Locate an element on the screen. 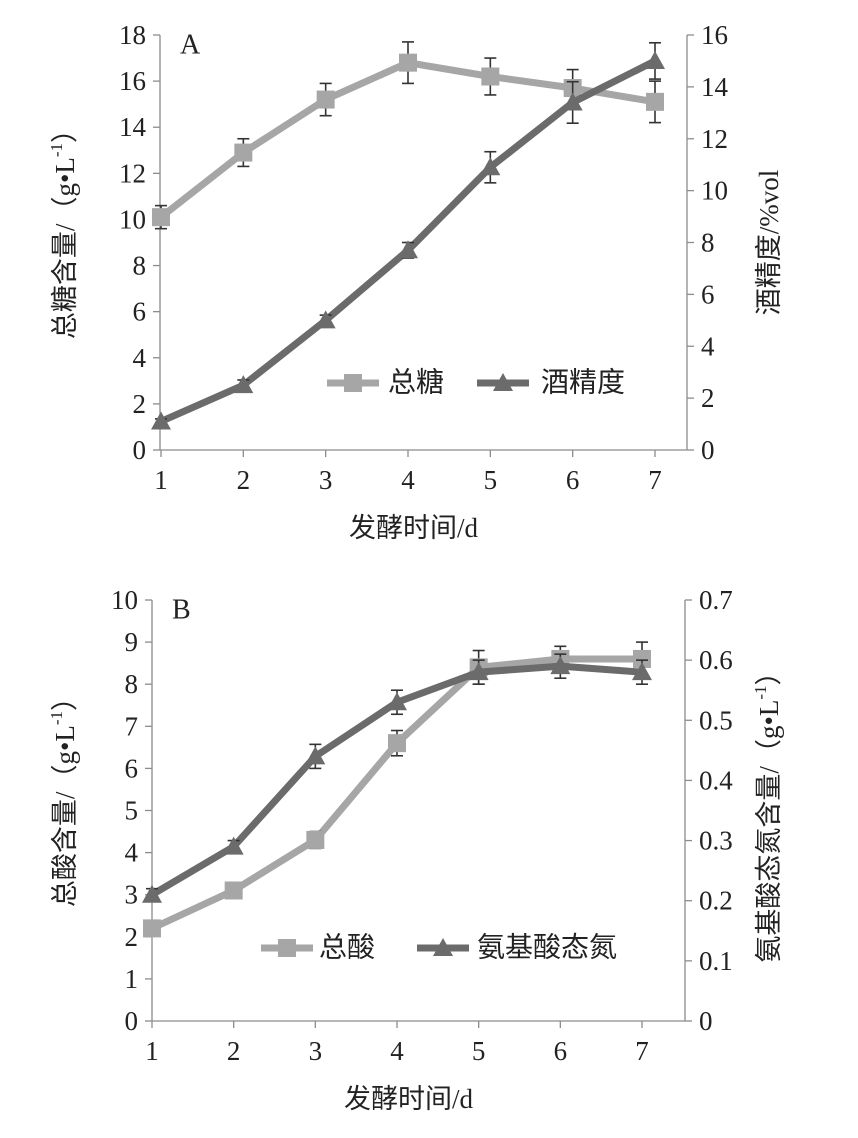 The height and width of the screenshot is (1138, 858). y-right-tick-label: 2 is located at coordinates (708, 398).